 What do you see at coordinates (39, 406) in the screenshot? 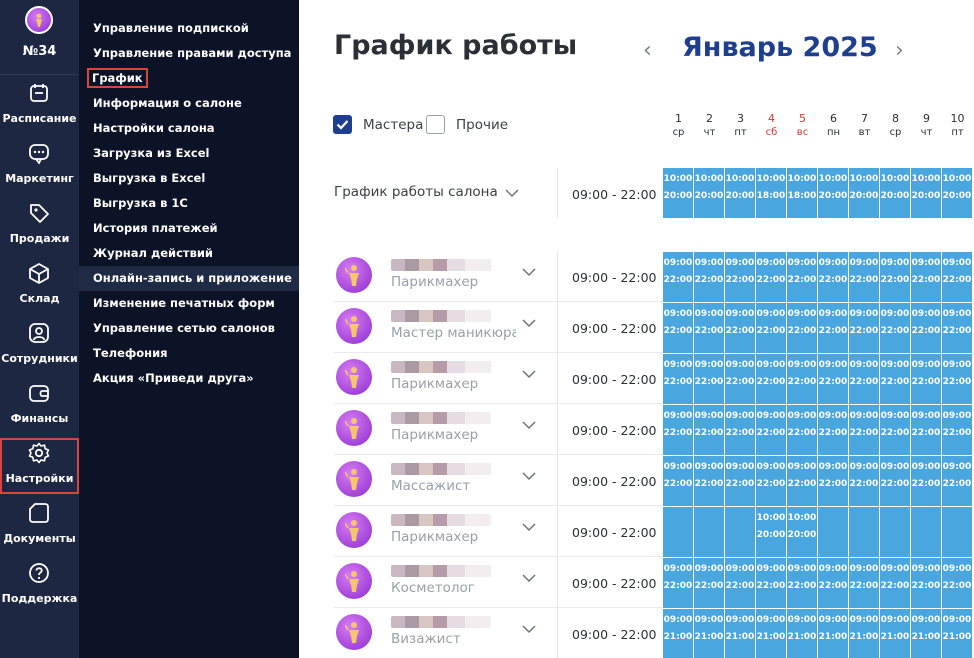
I see `rail-item-5: Финансы` at bounding box center [39, 406].